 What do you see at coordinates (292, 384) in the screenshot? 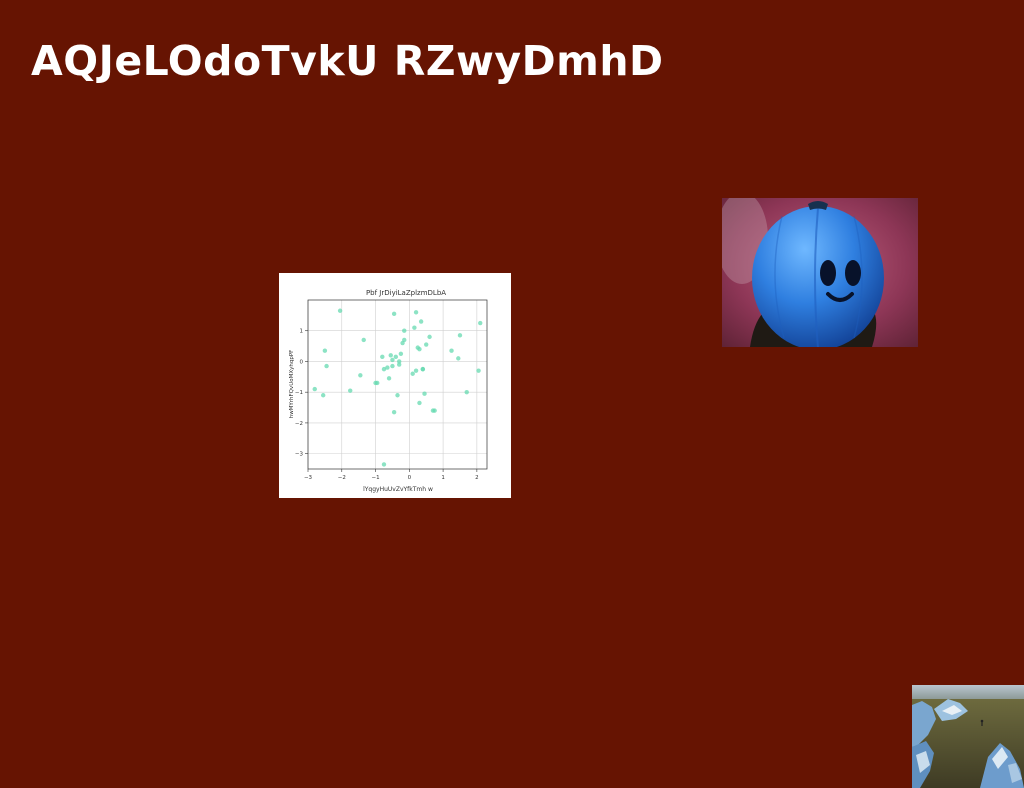
I see `chart-y-axis-label: hwMYrhFQvUoMXyhqpPF` at bounding box center [292, 384].